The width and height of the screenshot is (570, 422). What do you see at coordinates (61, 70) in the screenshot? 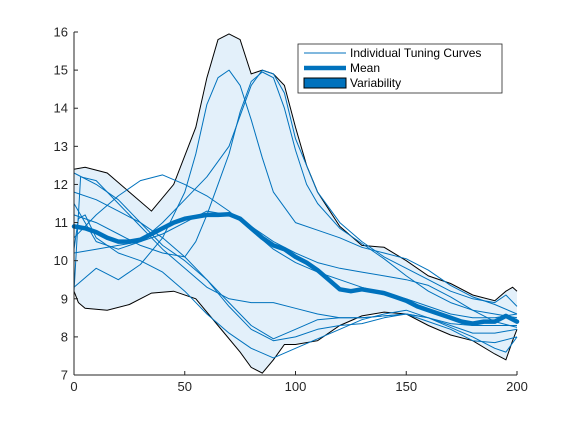
I see `y-tick-label: 15` at bounding box center [61, 70].